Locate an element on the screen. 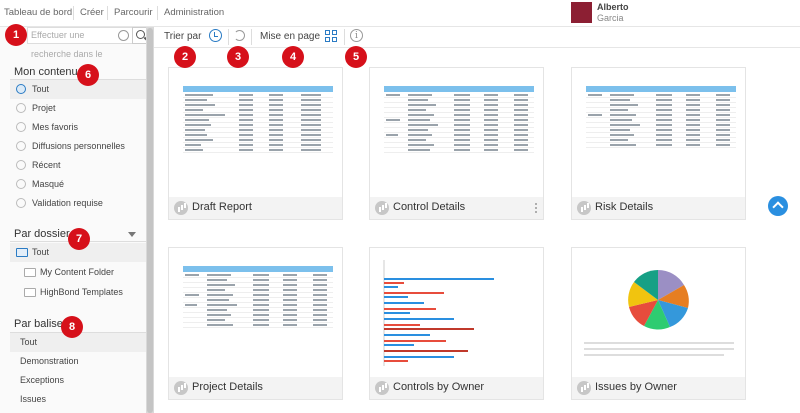 Image resolution: width=800 pixels, height=413 pixels. card-title: Project Details is located at coordinates (227, 387).